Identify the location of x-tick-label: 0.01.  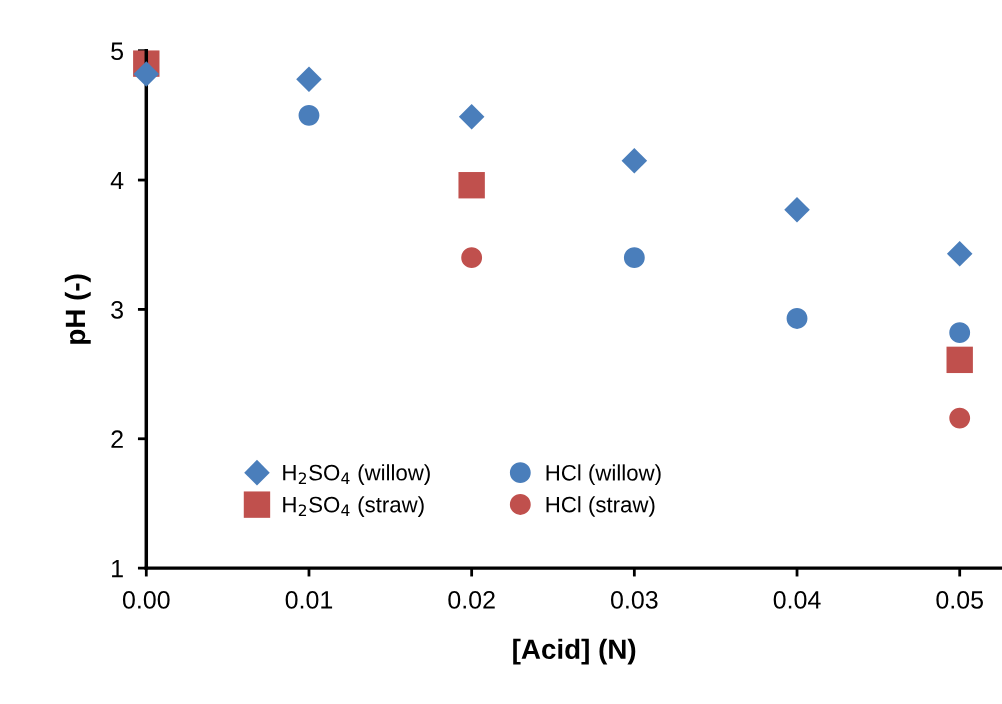
(309, 600).